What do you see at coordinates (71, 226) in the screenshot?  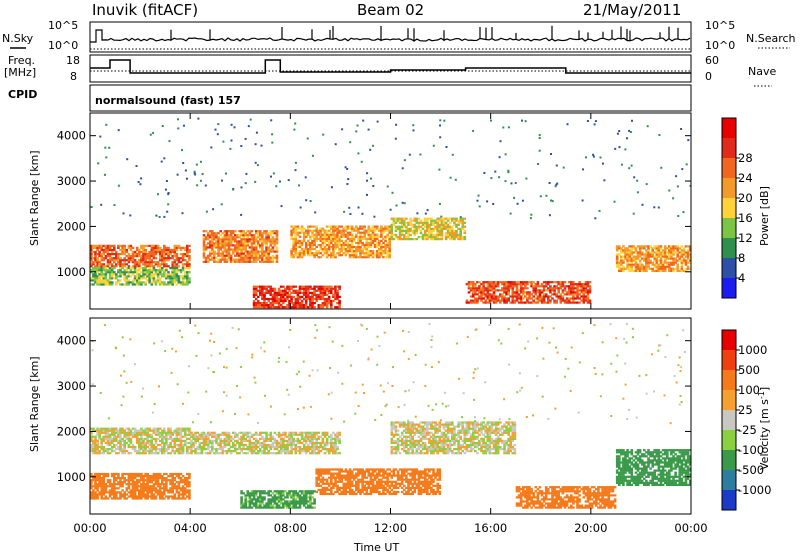 I see `power-ytick-label: 2000` at bounding box center [71, 226].